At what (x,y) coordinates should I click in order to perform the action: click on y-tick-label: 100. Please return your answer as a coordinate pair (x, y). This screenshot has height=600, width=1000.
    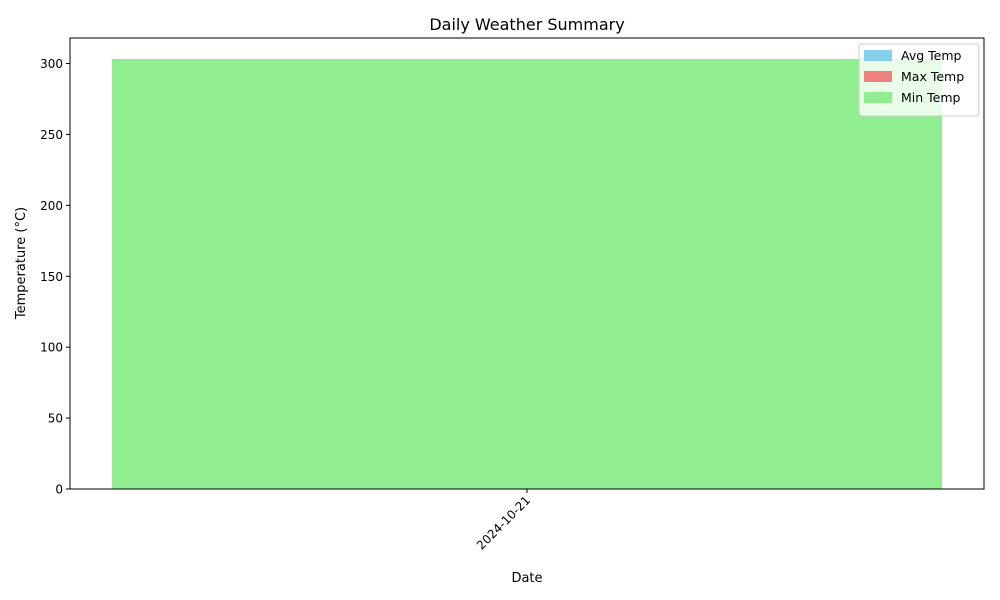
    Looking at the image, I should click on (51, 348).